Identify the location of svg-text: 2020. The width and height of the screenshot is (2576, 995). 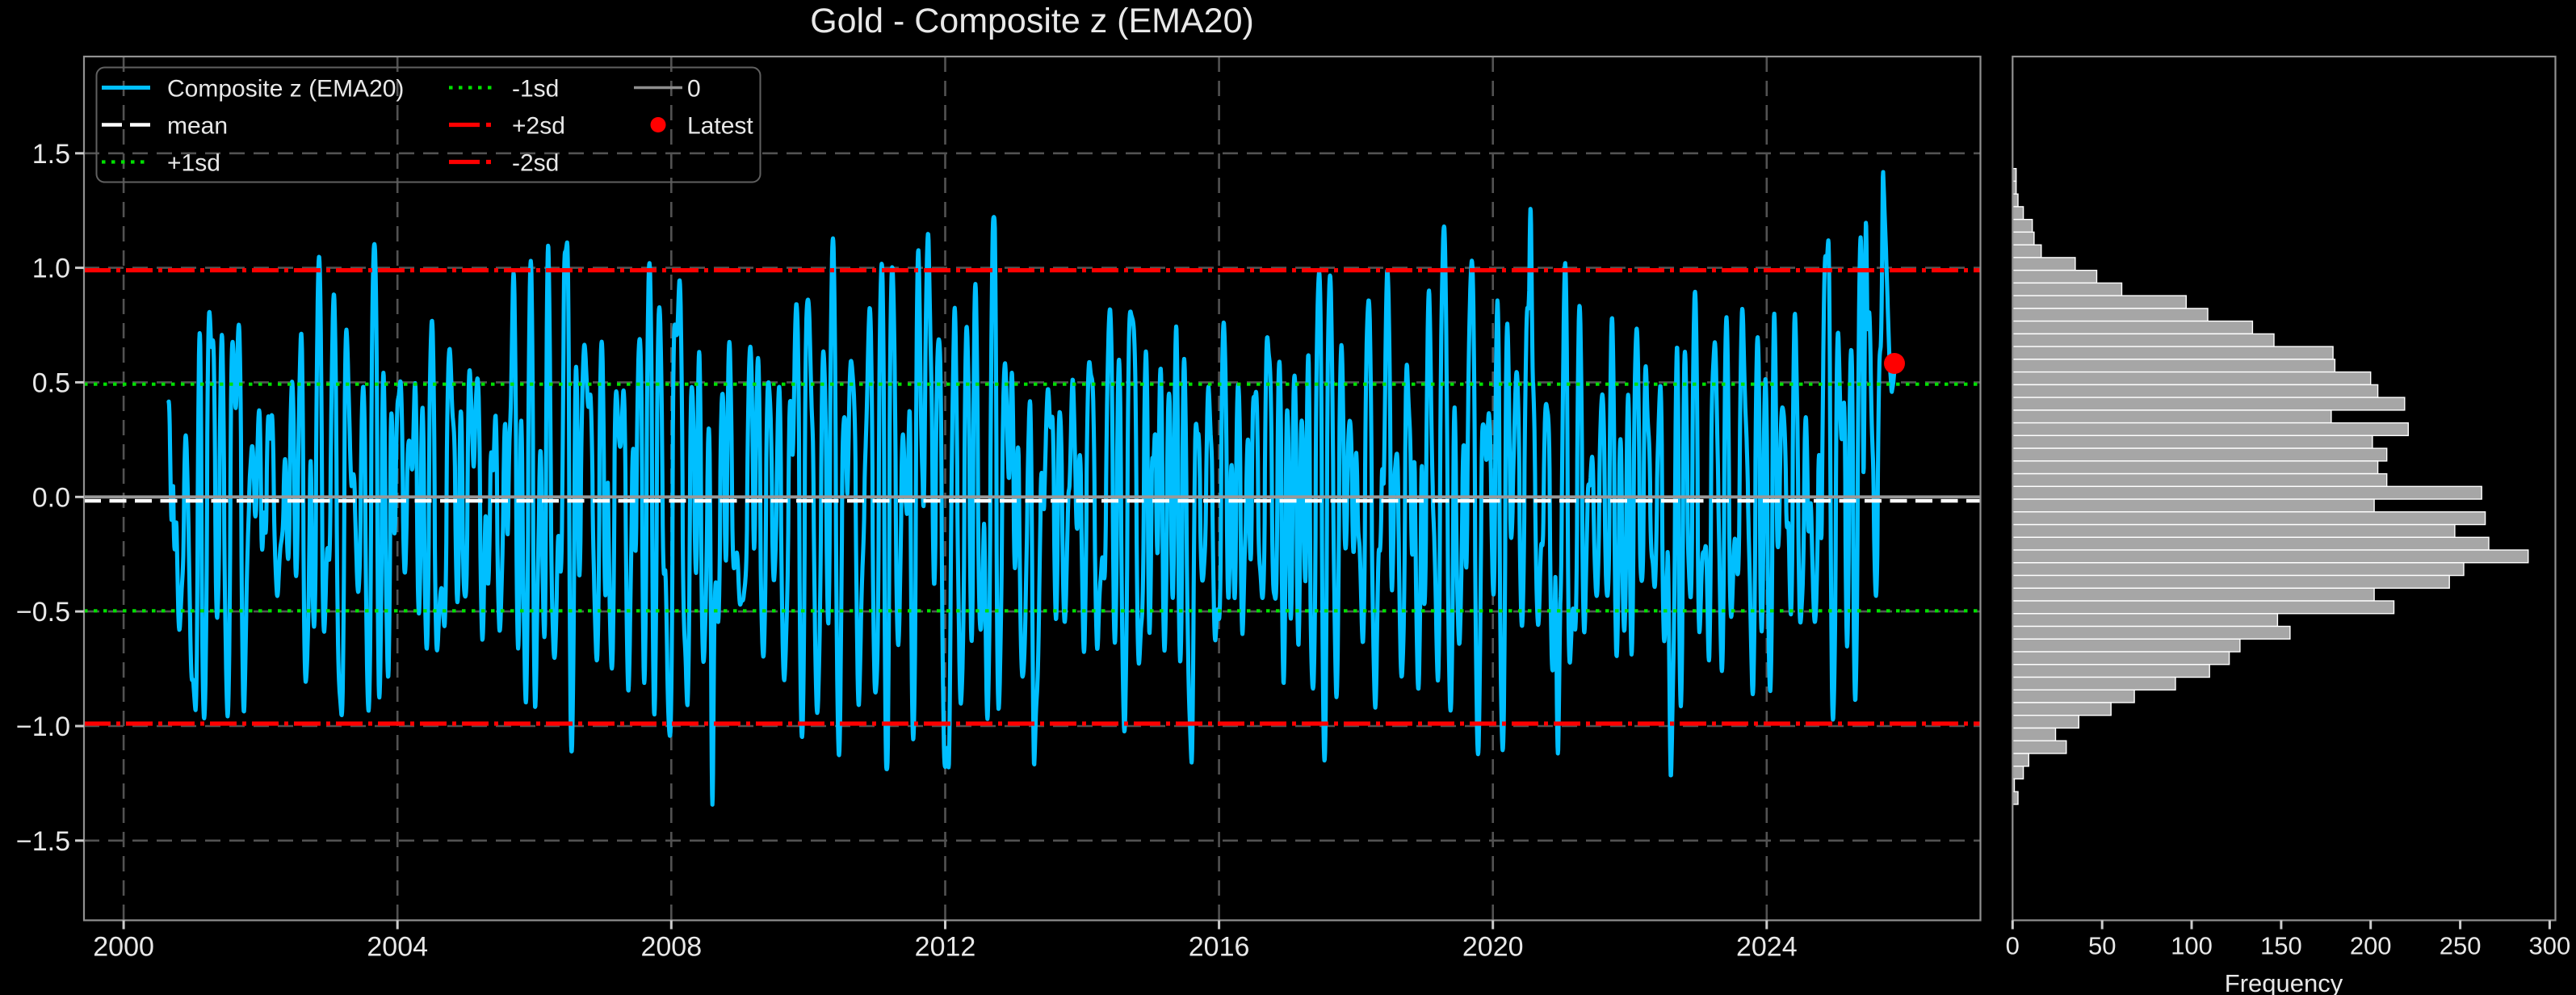
(1493, 947).